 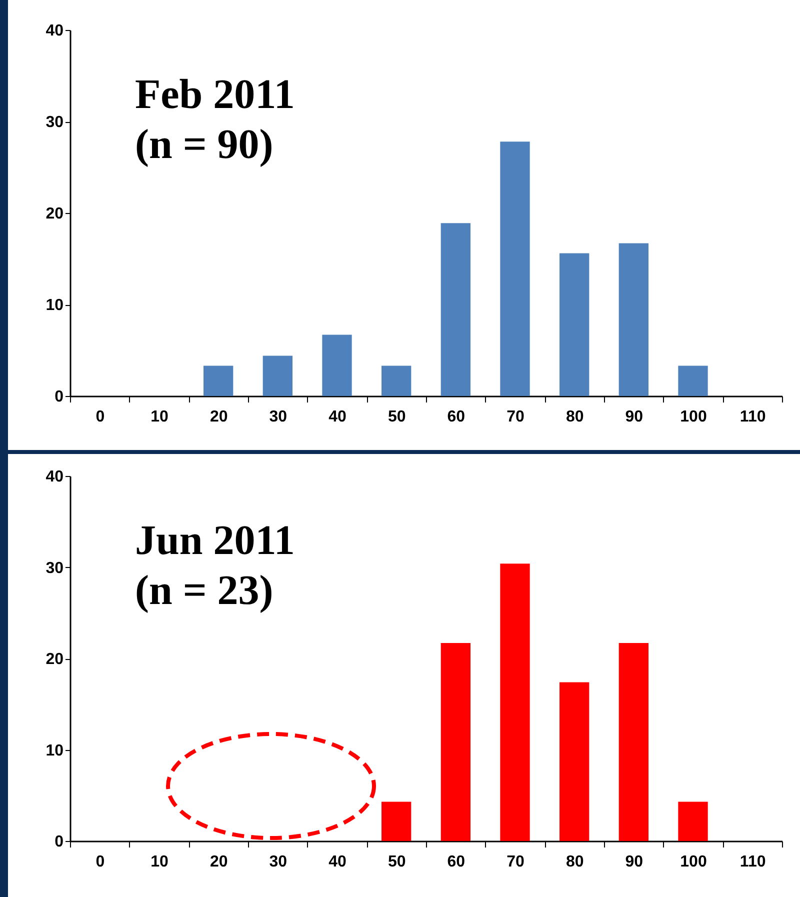 What do you see at coordinates (215, 541) in the screenshot?
I see `text: Jun 2011` at bounding box center [215, 541].